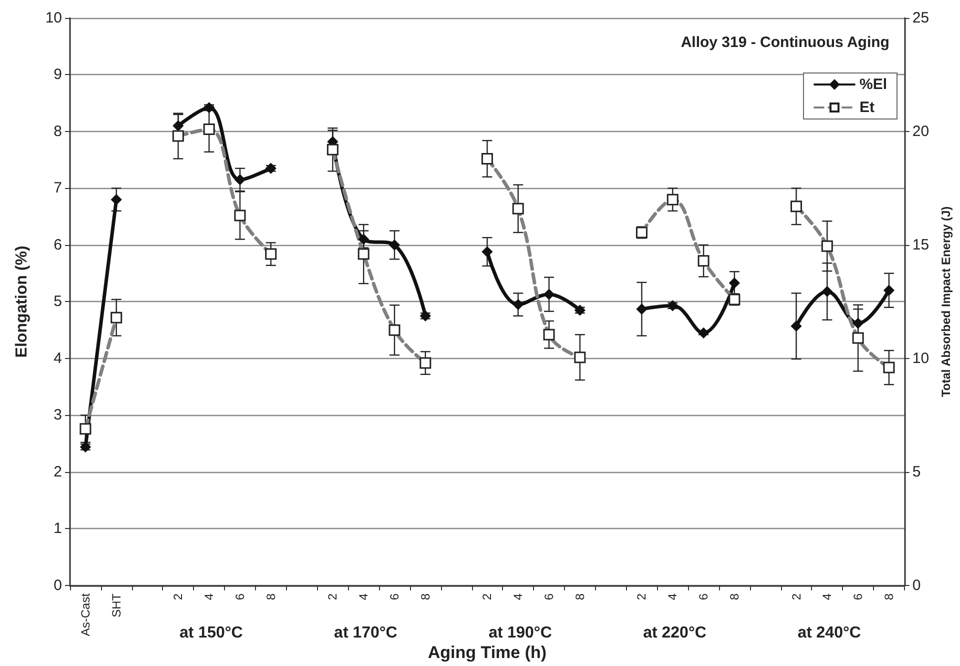 The height and width of the screenshot is (666, 960). I want to click on y-axis-title: Elongation (%), so click(22, 302).